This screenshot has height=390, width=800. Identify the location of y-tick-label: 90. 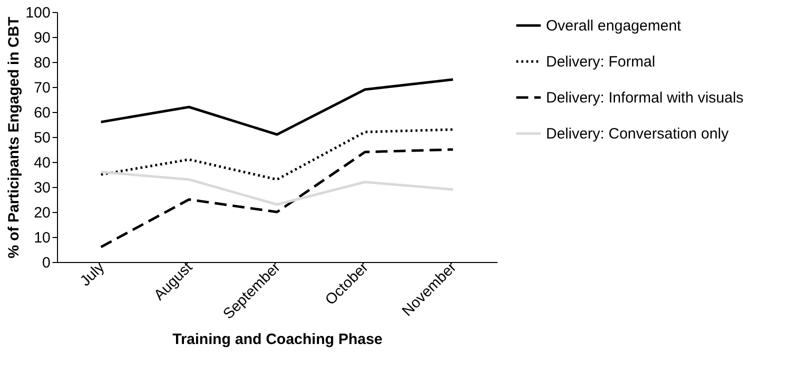
(42, 38).